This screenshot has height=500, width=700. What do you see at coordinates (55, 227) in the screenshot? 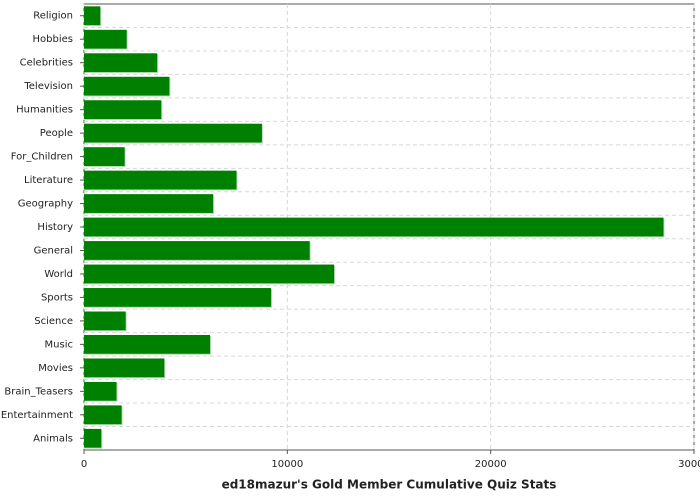
I see `y-tick-label: History` at bounding box center [55, 227].